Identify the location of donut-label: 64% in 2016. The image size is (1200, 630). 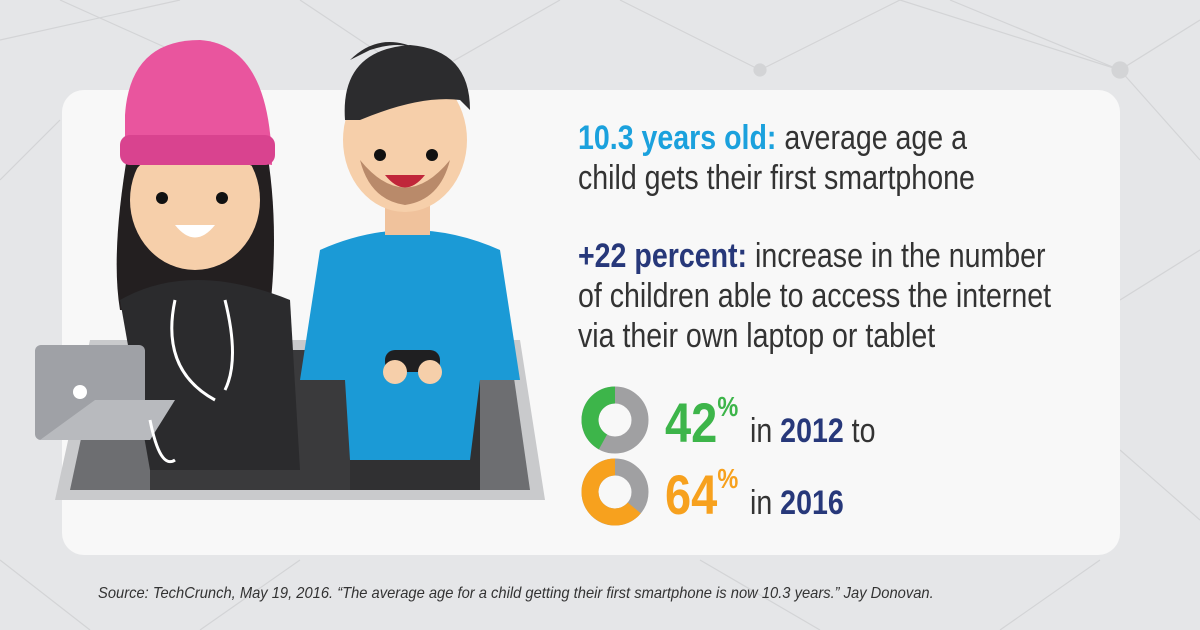
(754, 494).